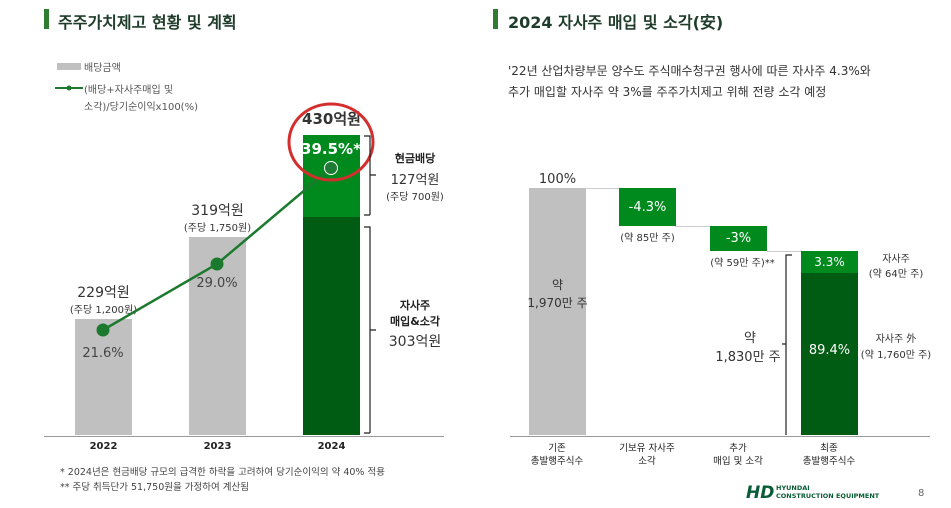  What do you see at coordinates (217, 211) in the screenshot?
I see `bar-label: 319억원` at bounding box center [217, 211].